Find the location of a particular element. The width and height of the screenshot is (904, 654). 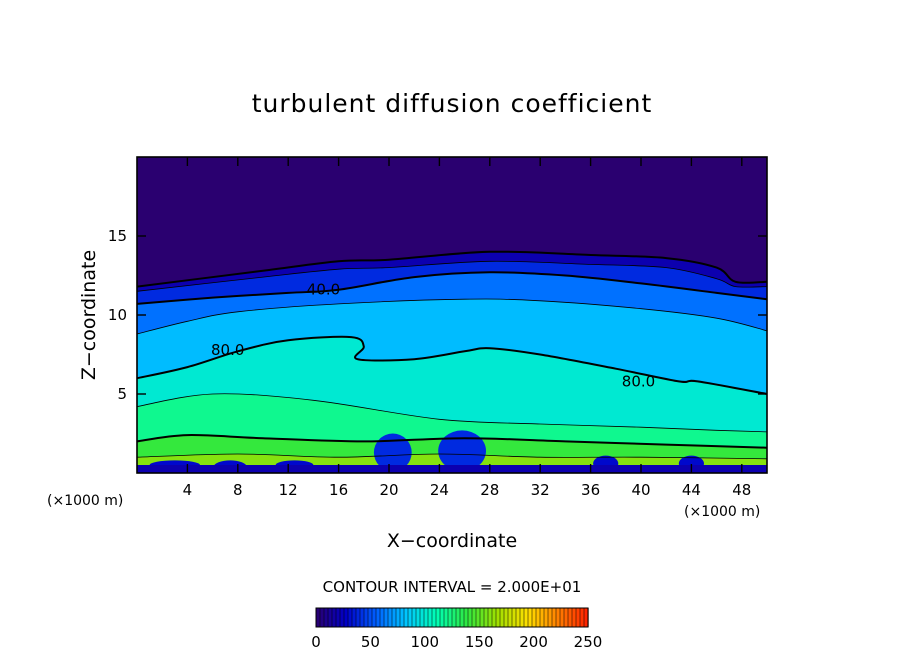

x-axis-label: X−coordinate is located at coordinates (452, 541).